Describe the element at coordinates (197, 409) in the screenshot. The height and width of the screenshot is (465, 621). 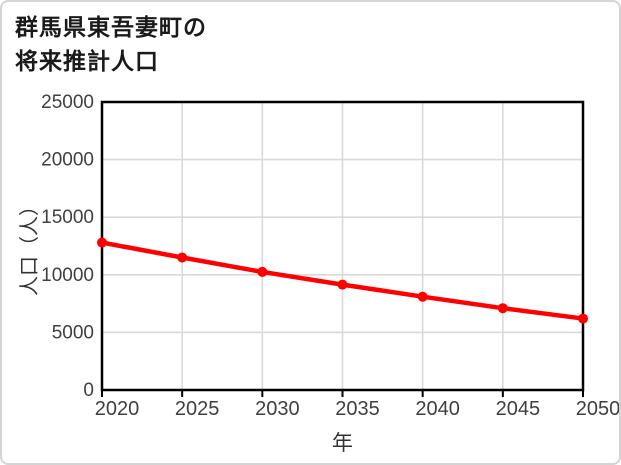
I see `x-tick-label: 2025` at that location.